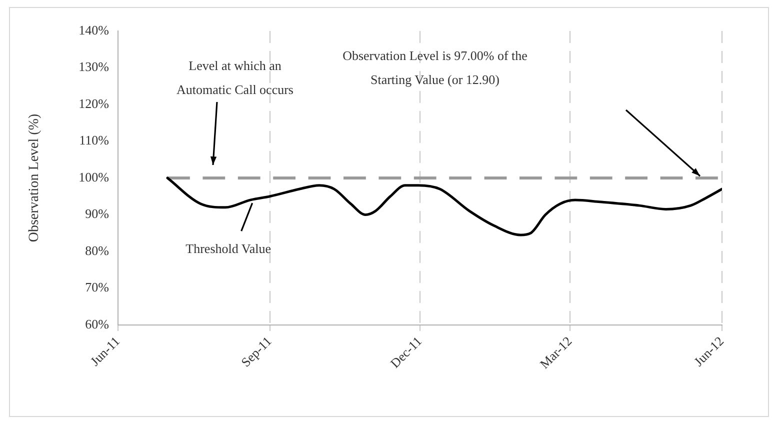  What do you see at coordinates (97, 287) in the screenshot?
I see `y-tick-label: 70%` at bounding box center [97, 287].